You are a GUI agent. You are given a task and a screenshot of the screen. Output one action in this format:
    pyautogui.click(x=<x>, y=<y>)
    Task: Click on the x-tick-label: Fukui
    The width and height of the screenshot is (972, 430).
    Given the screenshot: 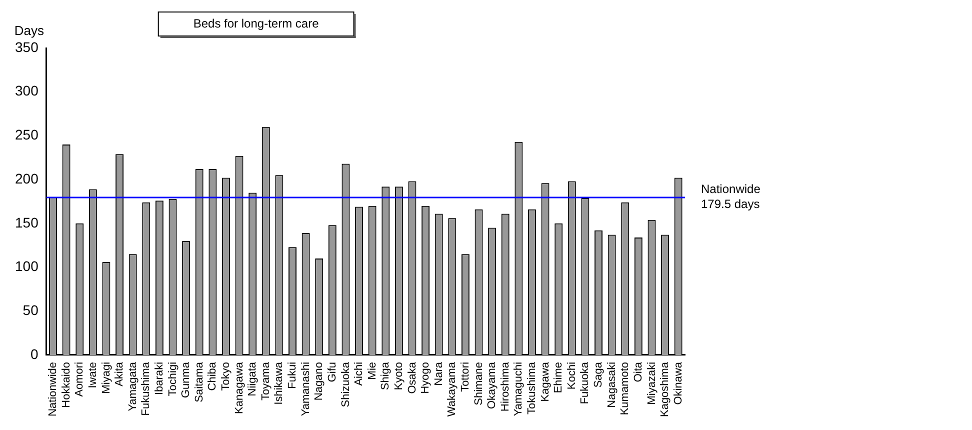 What is the action you would take?
    pyautogui.click(x=292, y=375)
    